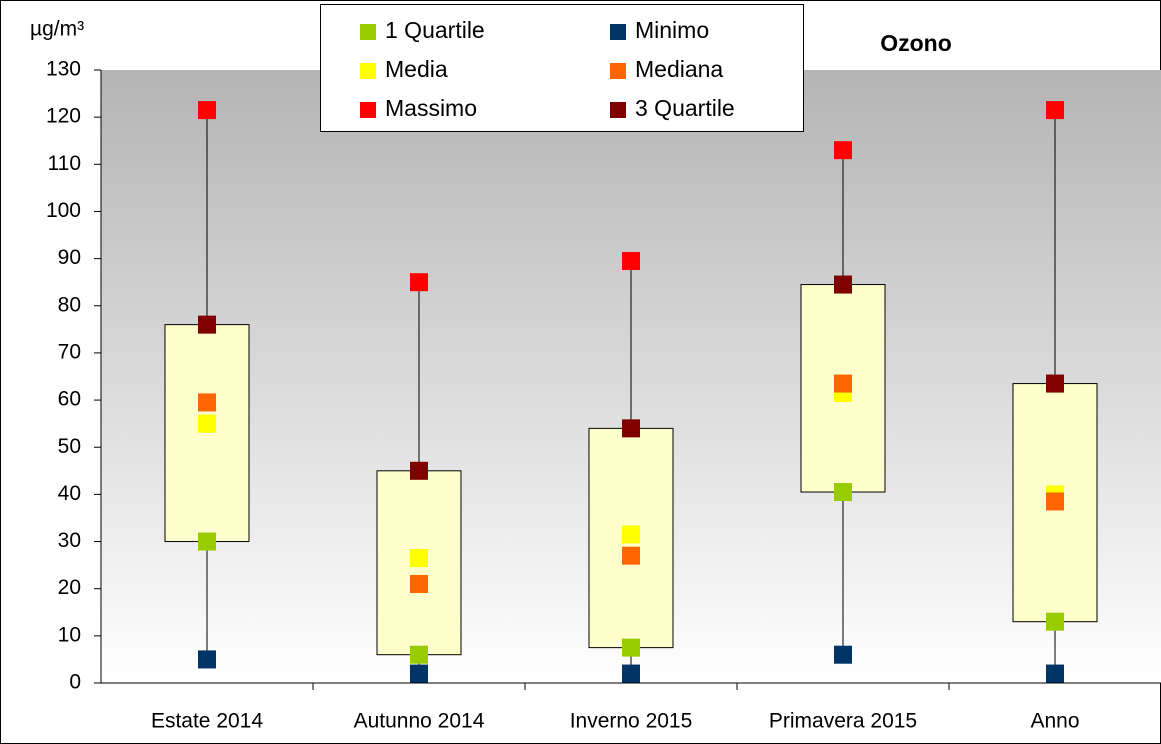 The width and height of the screenshot is (1161, 744). What do you see at coordinates (431, 108) in the screenshot?
I see `legend-label: Massimo` at bounding box center [431, 108].